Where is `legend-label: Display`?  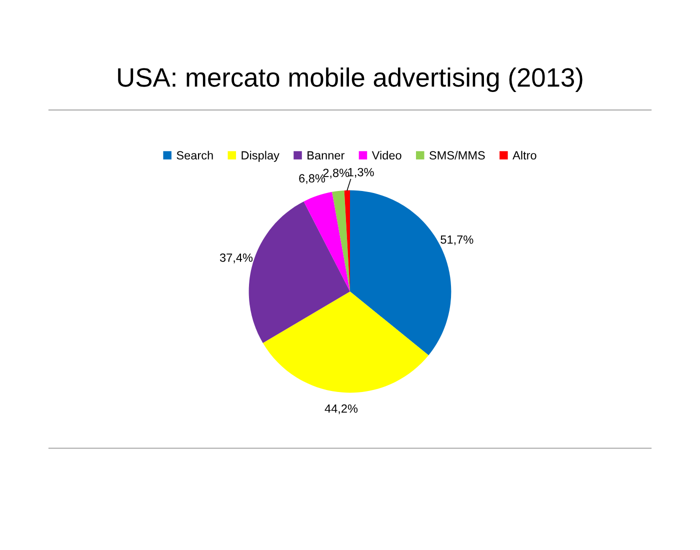 legend-label: Display is located at coordinates (261, 156).